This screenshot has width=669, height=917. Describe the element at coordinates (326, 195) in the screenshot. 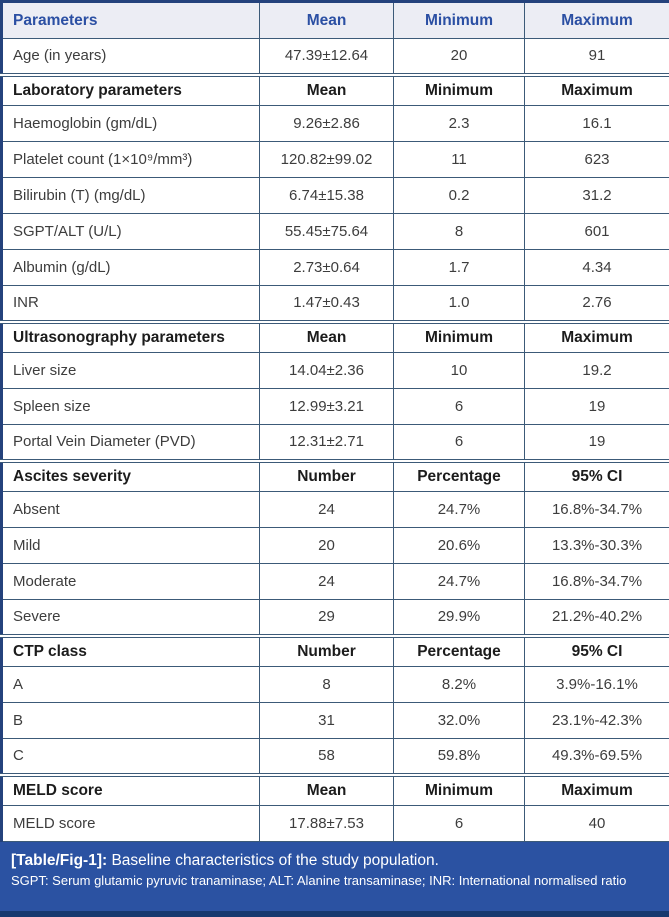

I see `cell-value: 6.74±15.38` at that location.